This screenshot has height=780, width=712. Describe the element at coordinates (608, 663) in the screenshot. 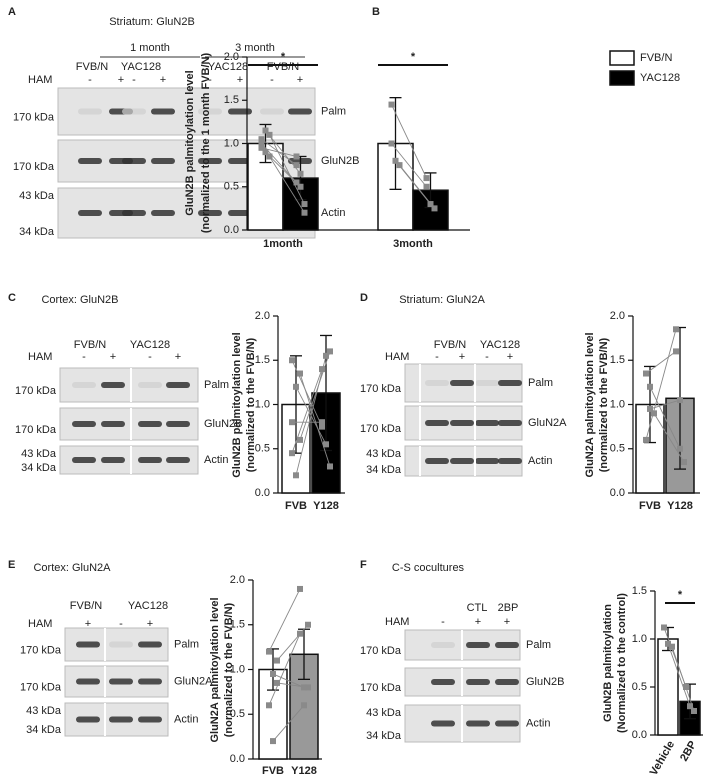

I see `y-axis-label: GluN2B palmitoylation` at that location.